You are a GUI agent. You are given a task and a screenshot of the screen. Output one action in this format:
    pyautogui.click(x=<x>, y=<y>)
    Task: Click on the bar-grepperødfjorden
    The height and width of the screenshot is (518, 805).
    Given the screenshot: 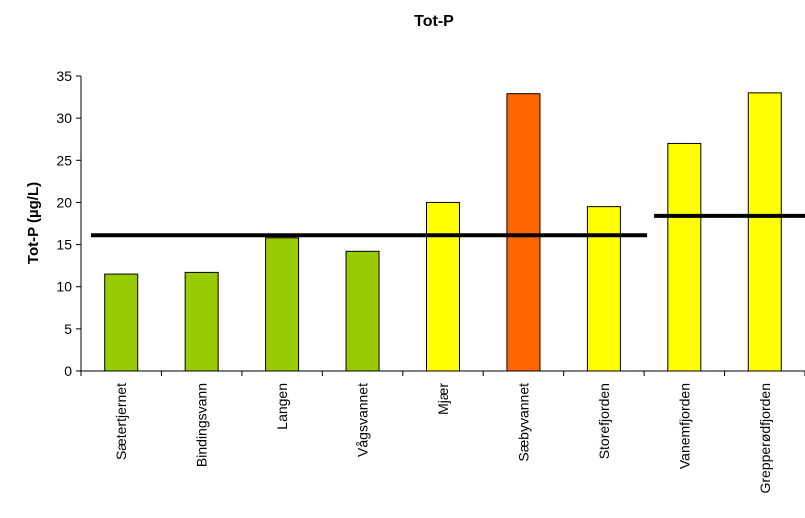 What is the action you would take?
    pyautogui.click(x=764, y=232)
    